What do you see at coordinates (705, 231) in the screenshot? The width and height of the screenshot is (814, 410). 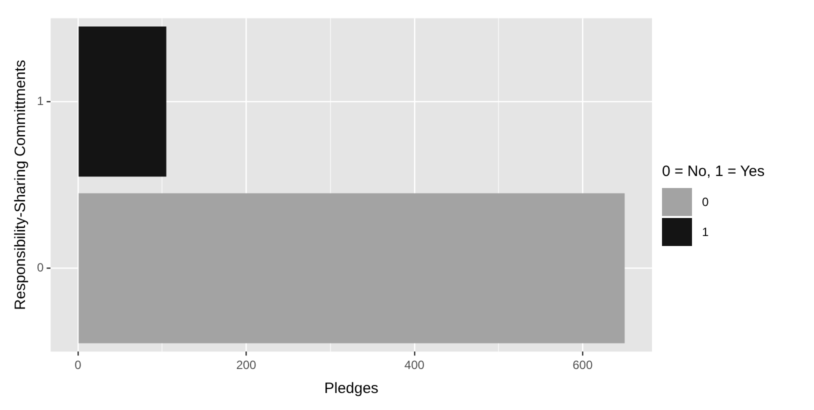 I see `legend-label: 1` at bounding box center [705, 231].